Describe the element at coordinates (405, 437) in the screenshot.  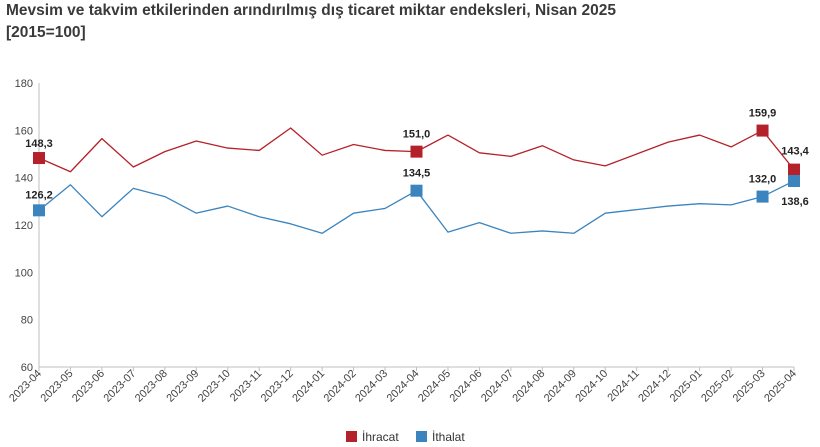
I see `chart-legend: İhracat İthalat` at that location.